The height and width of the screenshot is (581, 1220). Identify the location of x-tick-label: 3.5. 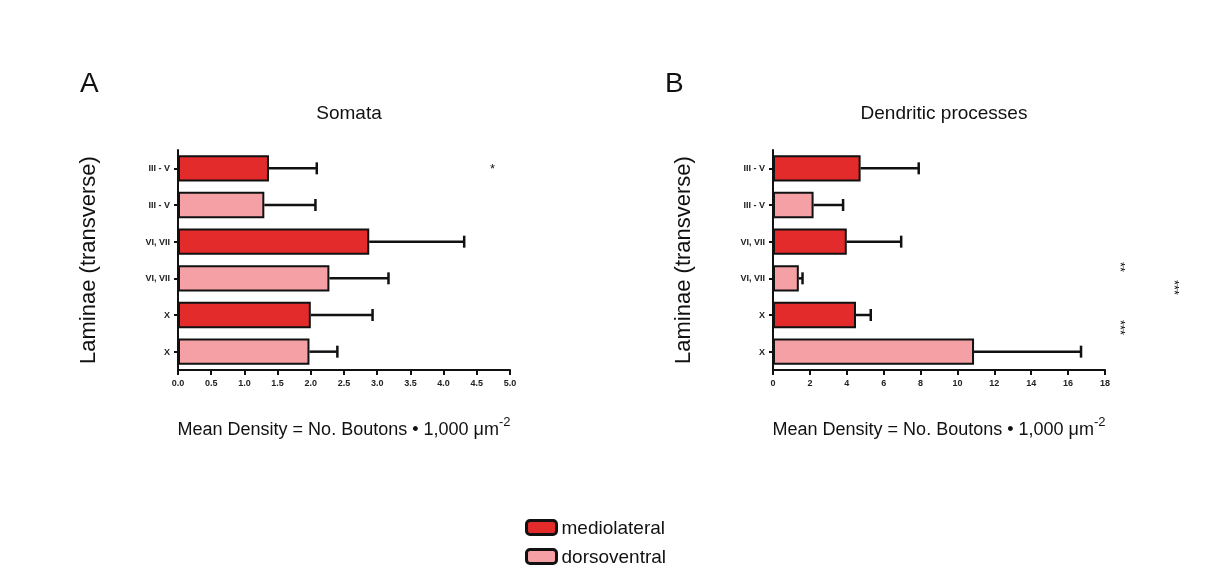
(410, 382).